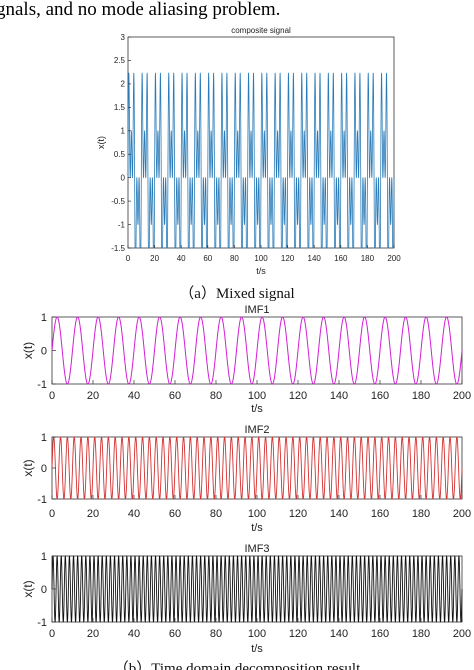 This screenshot has width=474, height=670. What do you see at coordinates (120, 154) in the screenshot?
I see `y-tick-label: 0.5` at bounding box center [120, 154].